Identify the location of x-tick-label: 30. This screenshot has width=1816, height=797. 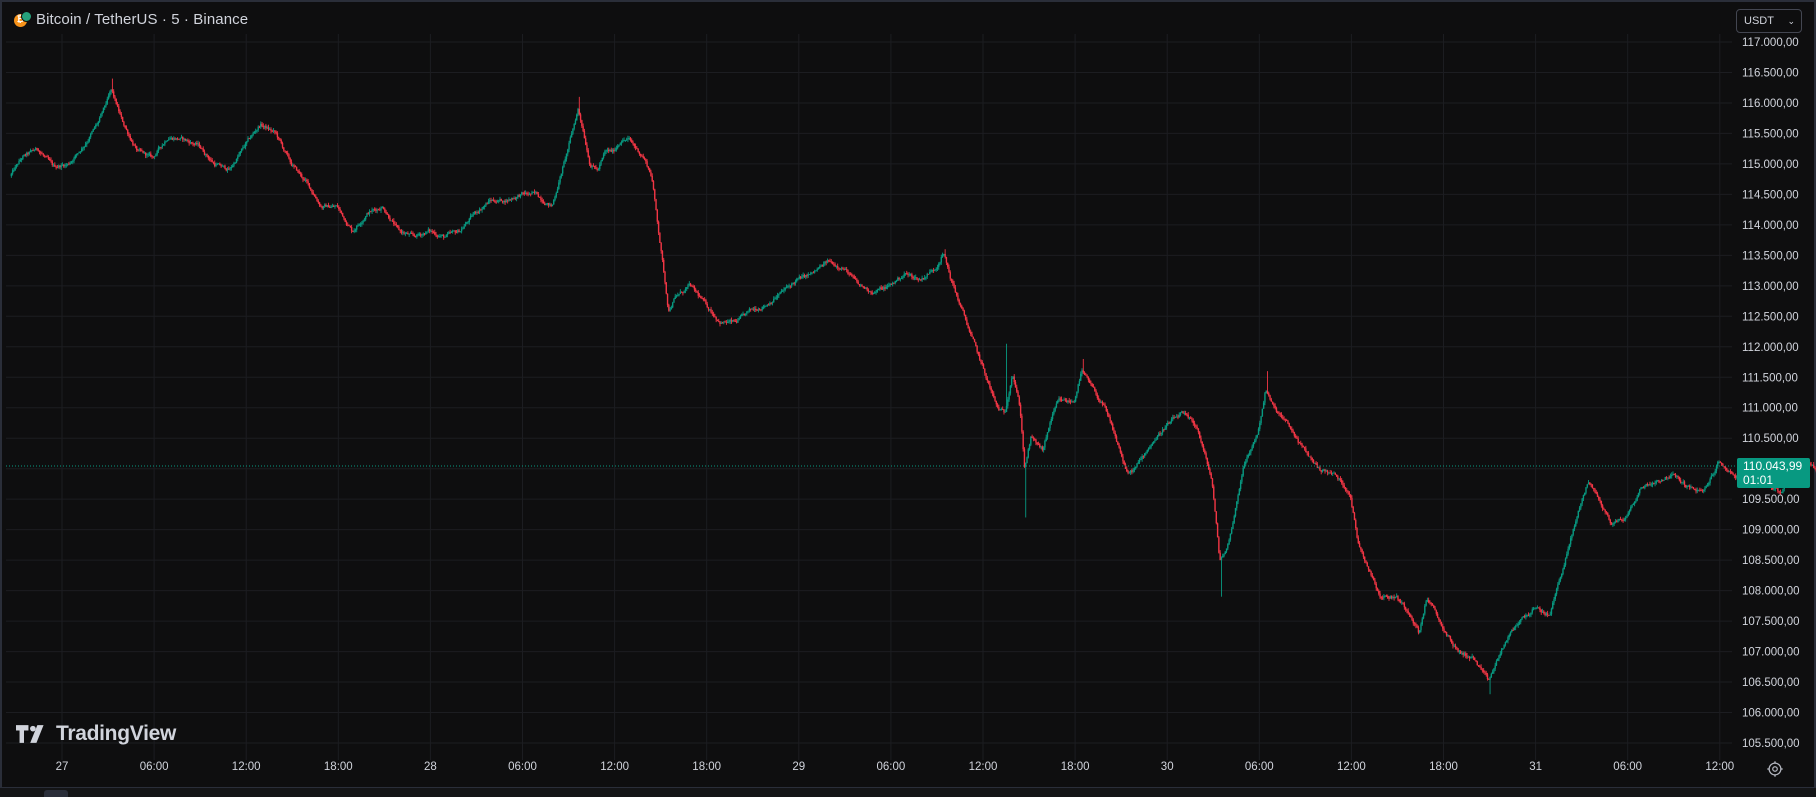
(1167, 767).